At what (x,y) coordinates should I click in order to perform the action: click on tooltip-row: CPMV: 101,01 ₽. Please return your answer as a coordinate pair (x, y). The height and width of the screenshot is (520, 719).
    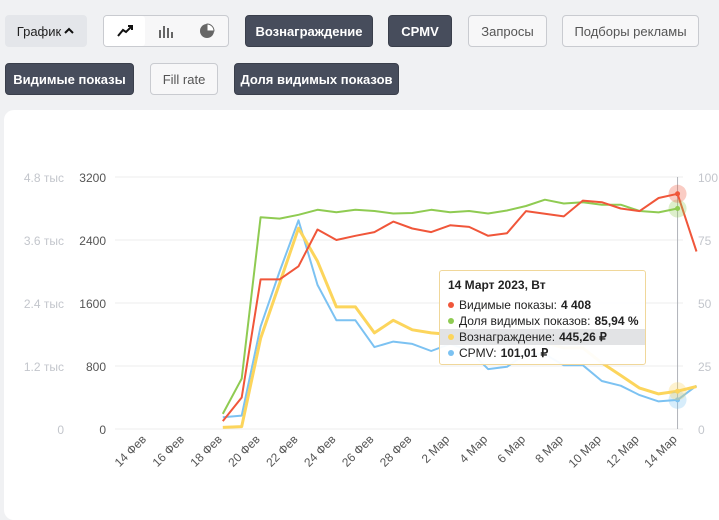
    Looking at the image, I should click on (542, 353).